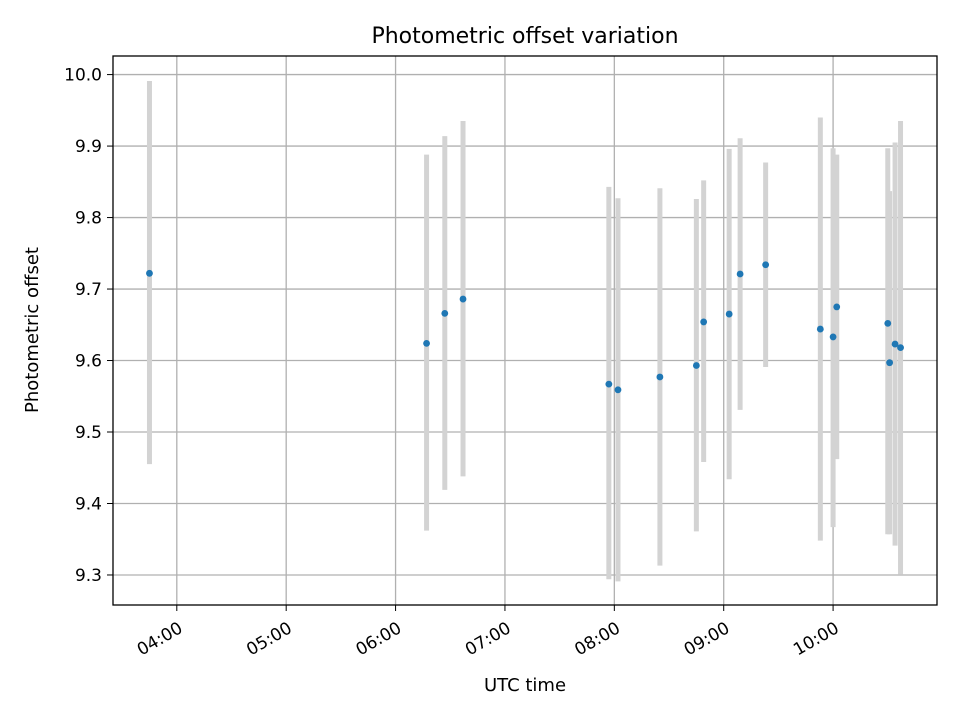 The height and width of the screenshot is (720, 960). Describe the element at coordinates (488, 639) in the screenshot. I see `x-tick-label: 07:00` at that location.